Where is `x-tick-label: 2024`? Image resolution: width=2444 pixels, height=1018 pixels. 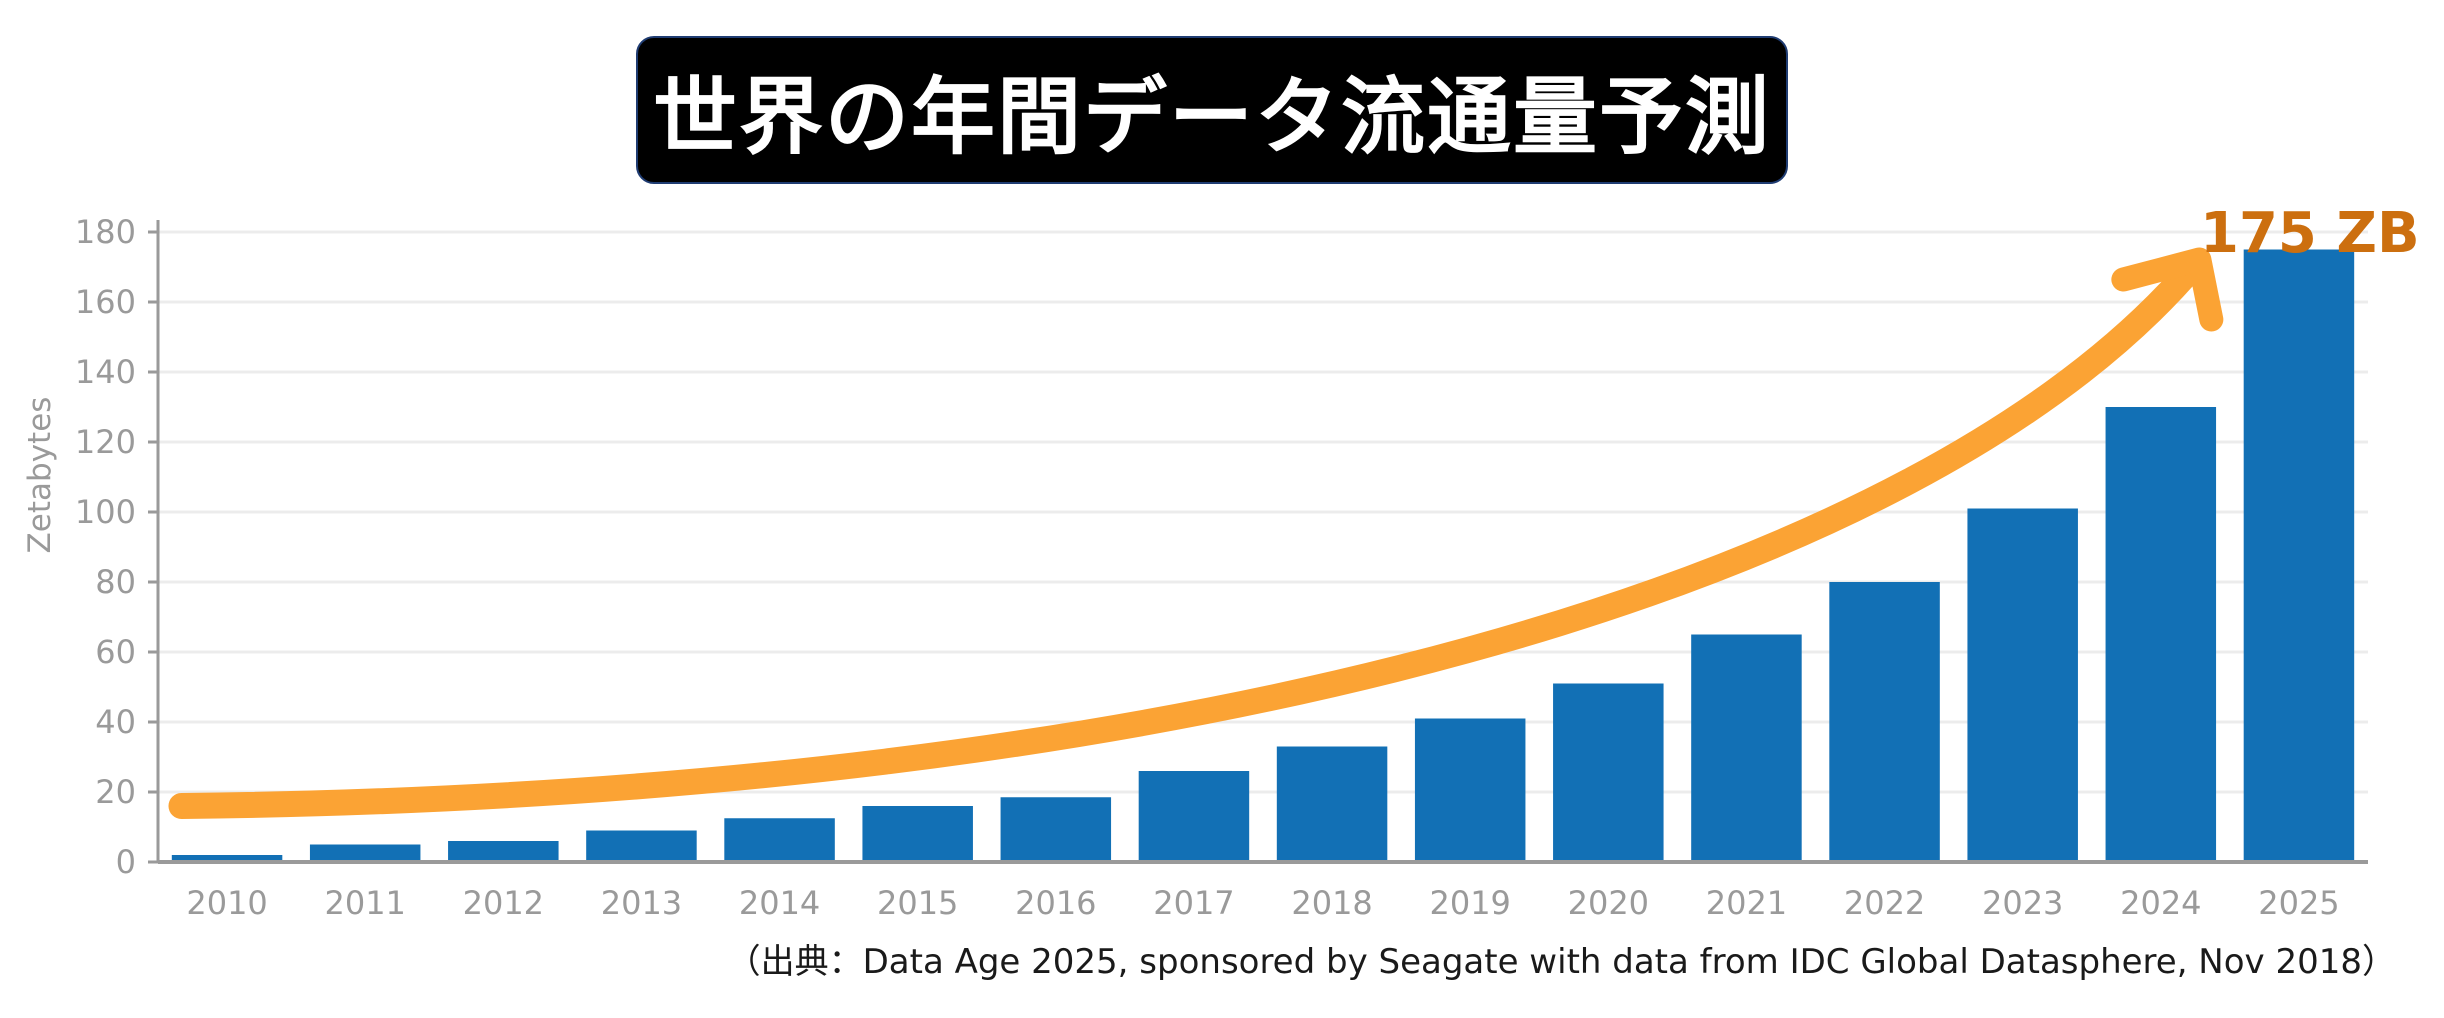 x-tick-label: 2024 is located at coordinates (2160, 903).